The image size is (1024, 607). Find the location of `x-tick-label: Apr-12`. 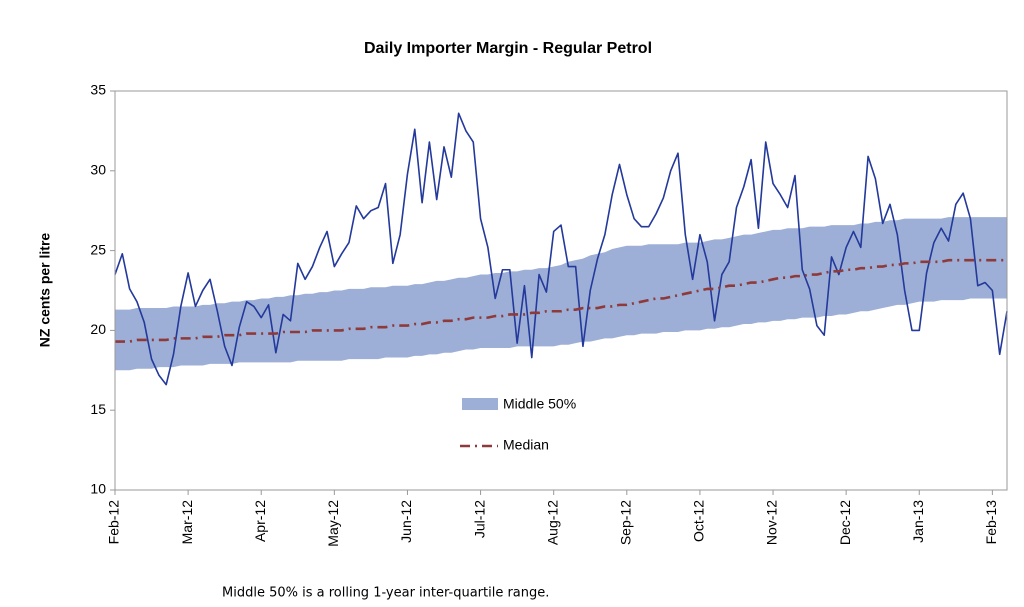

x-tick-label: Apr-12 is located at coordinates (260, 521).